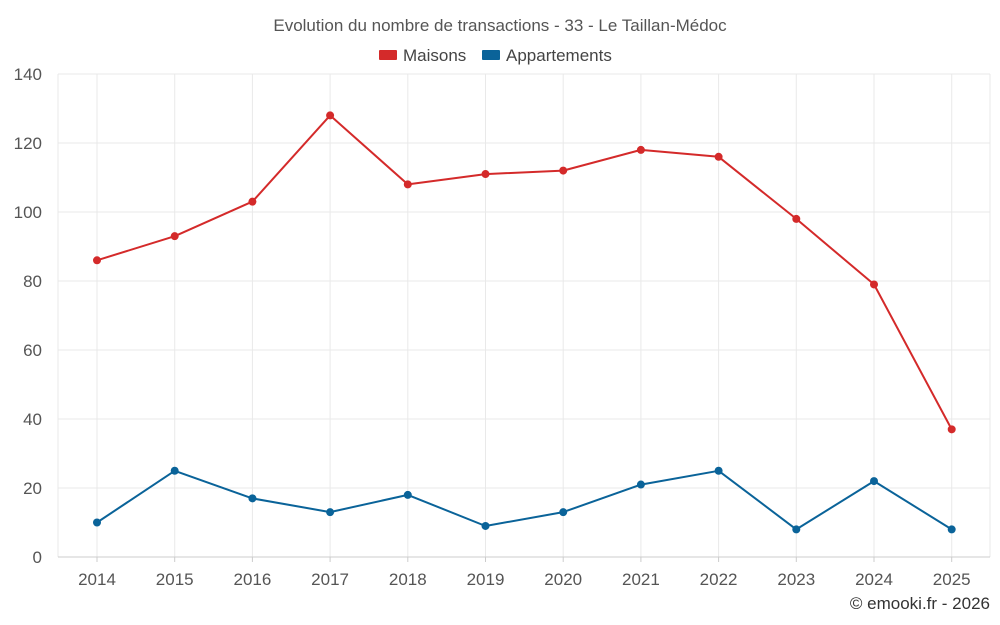 The image size is (1000, 625). I want to click on series-line-appartements, so click(524, 500).